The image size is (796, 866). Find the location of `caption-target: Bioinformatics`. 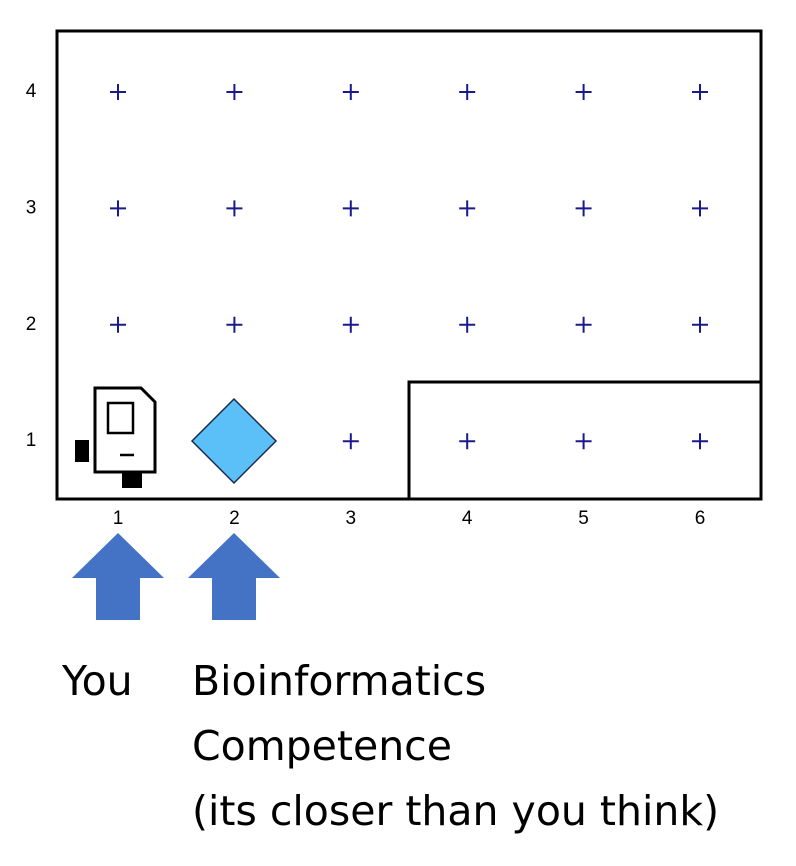

caption-target: Bioinformatics is located at coordinates (339, 681).